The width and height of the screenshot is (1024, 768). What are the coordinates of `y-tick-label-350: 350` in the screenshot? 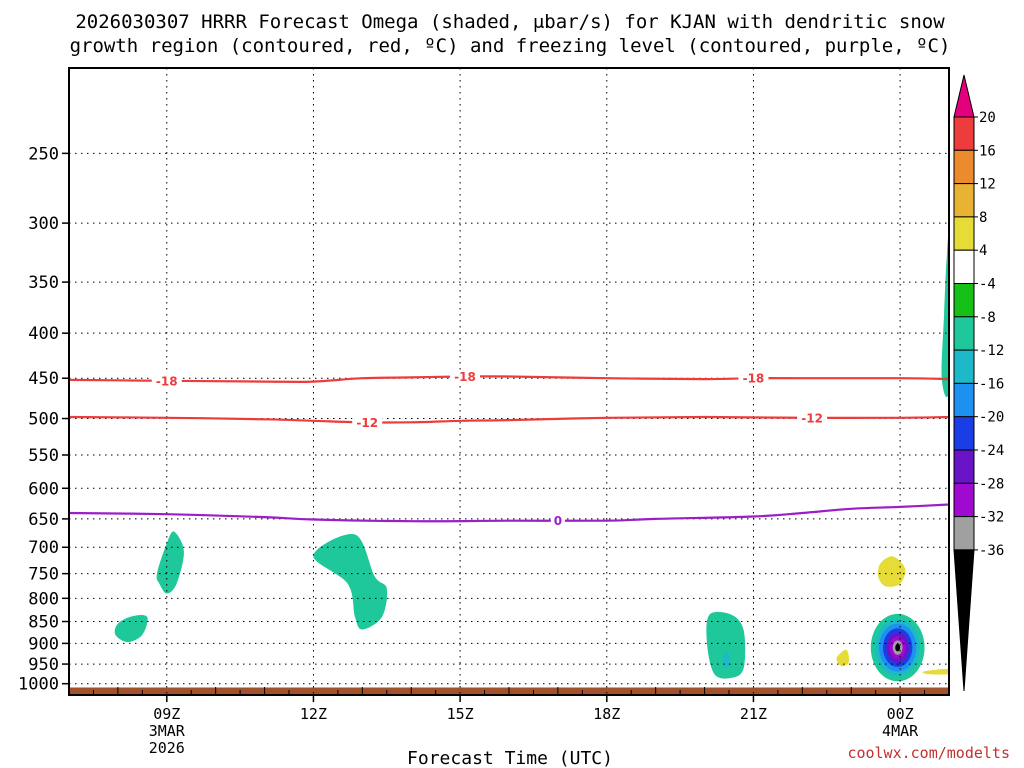 It's located at (43, 283).